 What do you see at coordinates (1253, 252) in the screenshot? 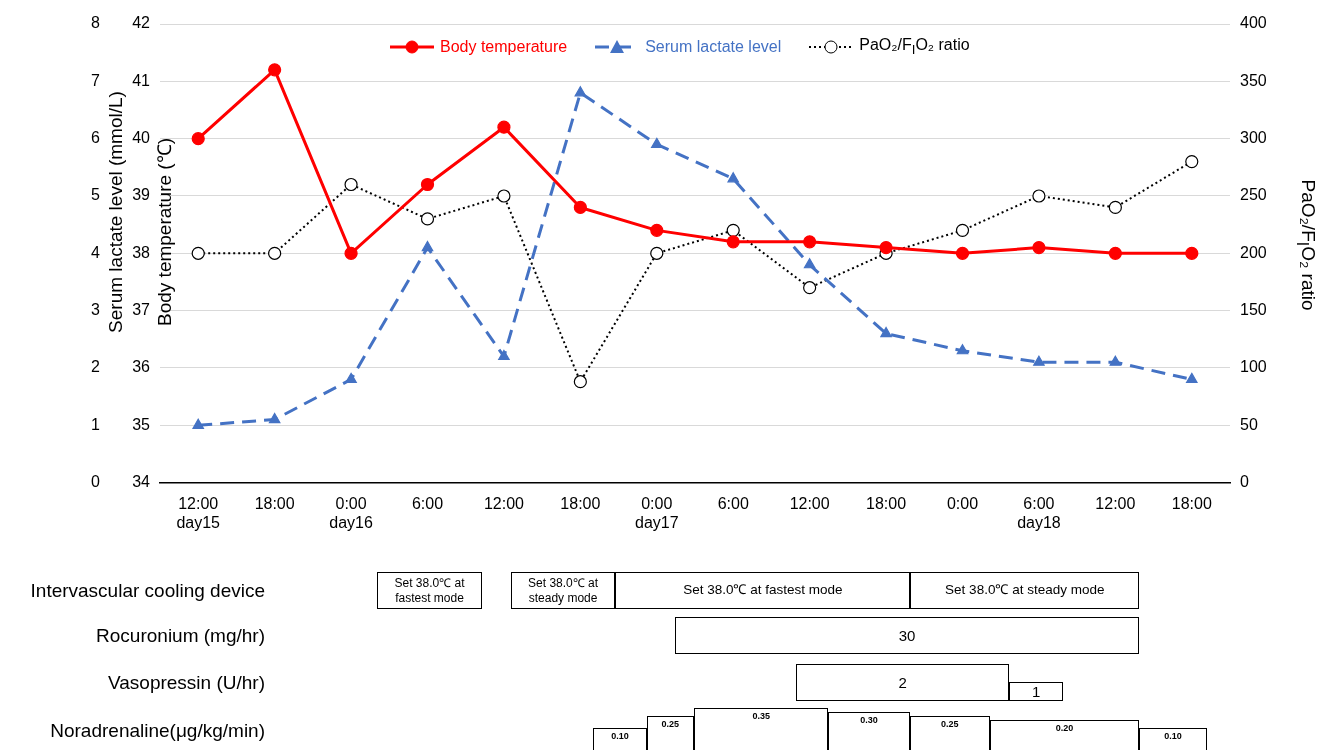
I see `y2-tick-label: 200` at bounding box center [1253, 252].